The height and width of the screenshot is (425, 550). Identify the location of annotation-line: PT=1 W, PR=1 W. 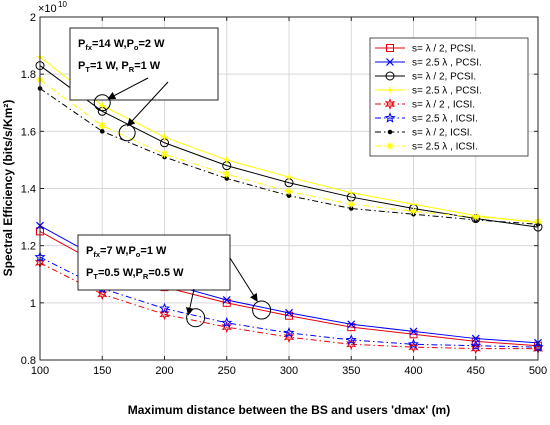
(119, 67).